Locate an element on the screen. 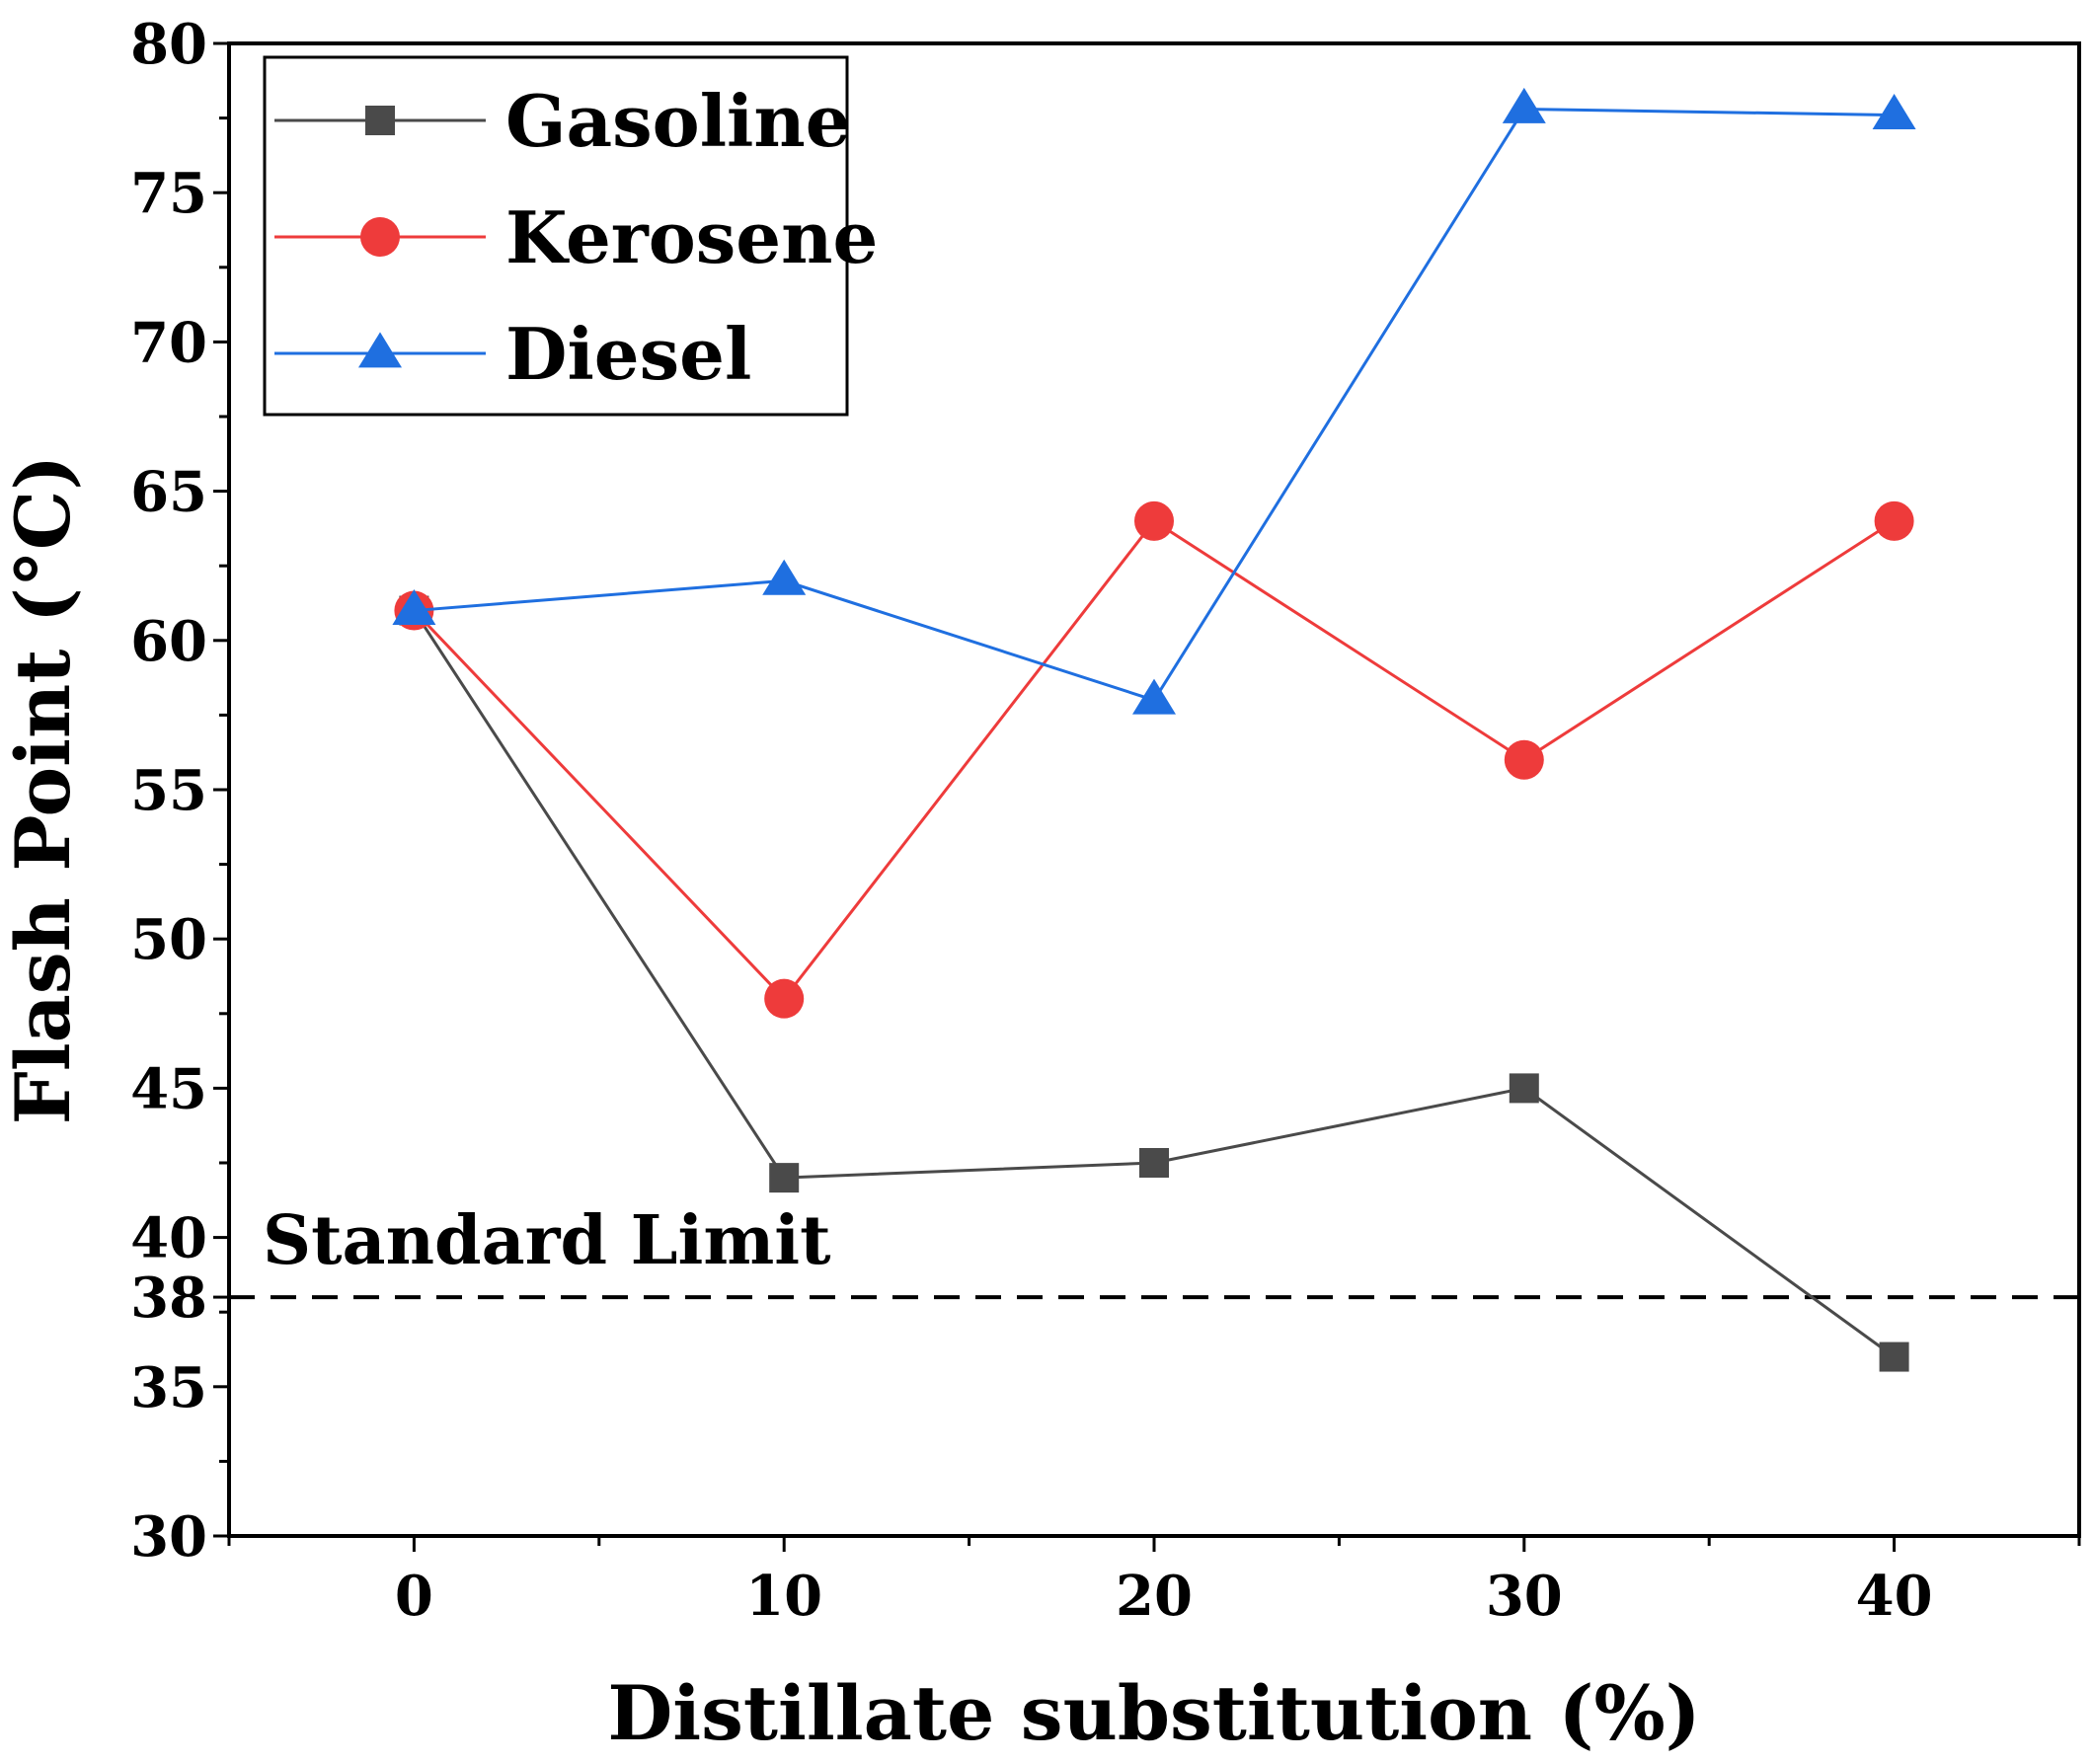 Image resolution: width=2093 pixels, height=1764 pixels. x-tick-label: 20 is located at coordinates (1154, 1596).